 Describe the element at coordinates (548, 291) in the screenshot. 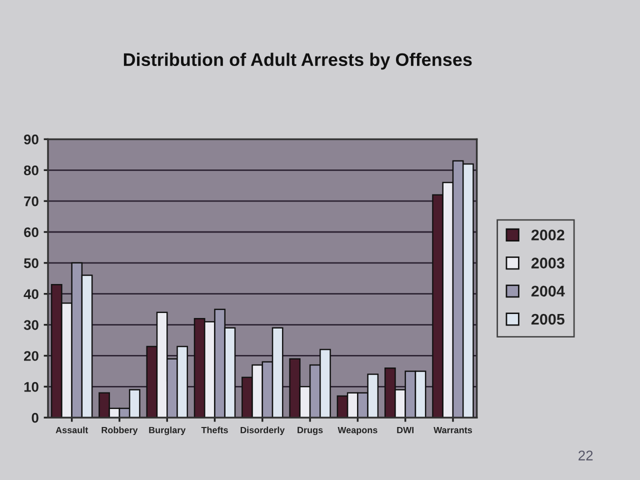

I see `legend-label: 2004` at that location.